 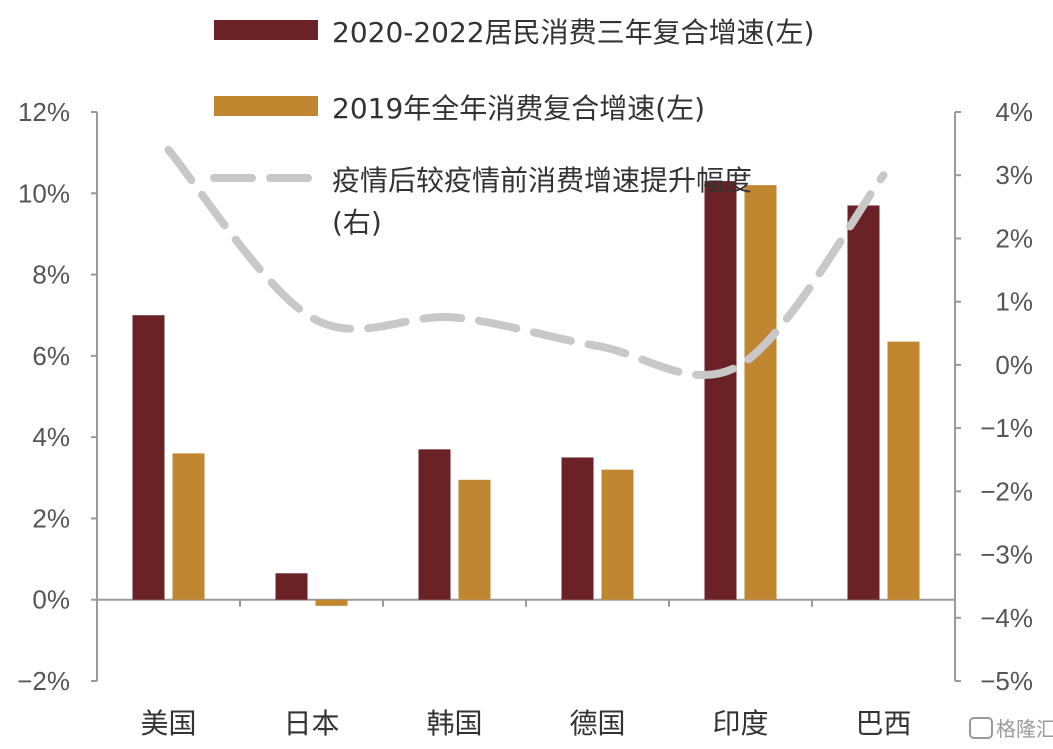 I want to click on right-axis-tick-label: 0%, so click(x=1014, y=365).